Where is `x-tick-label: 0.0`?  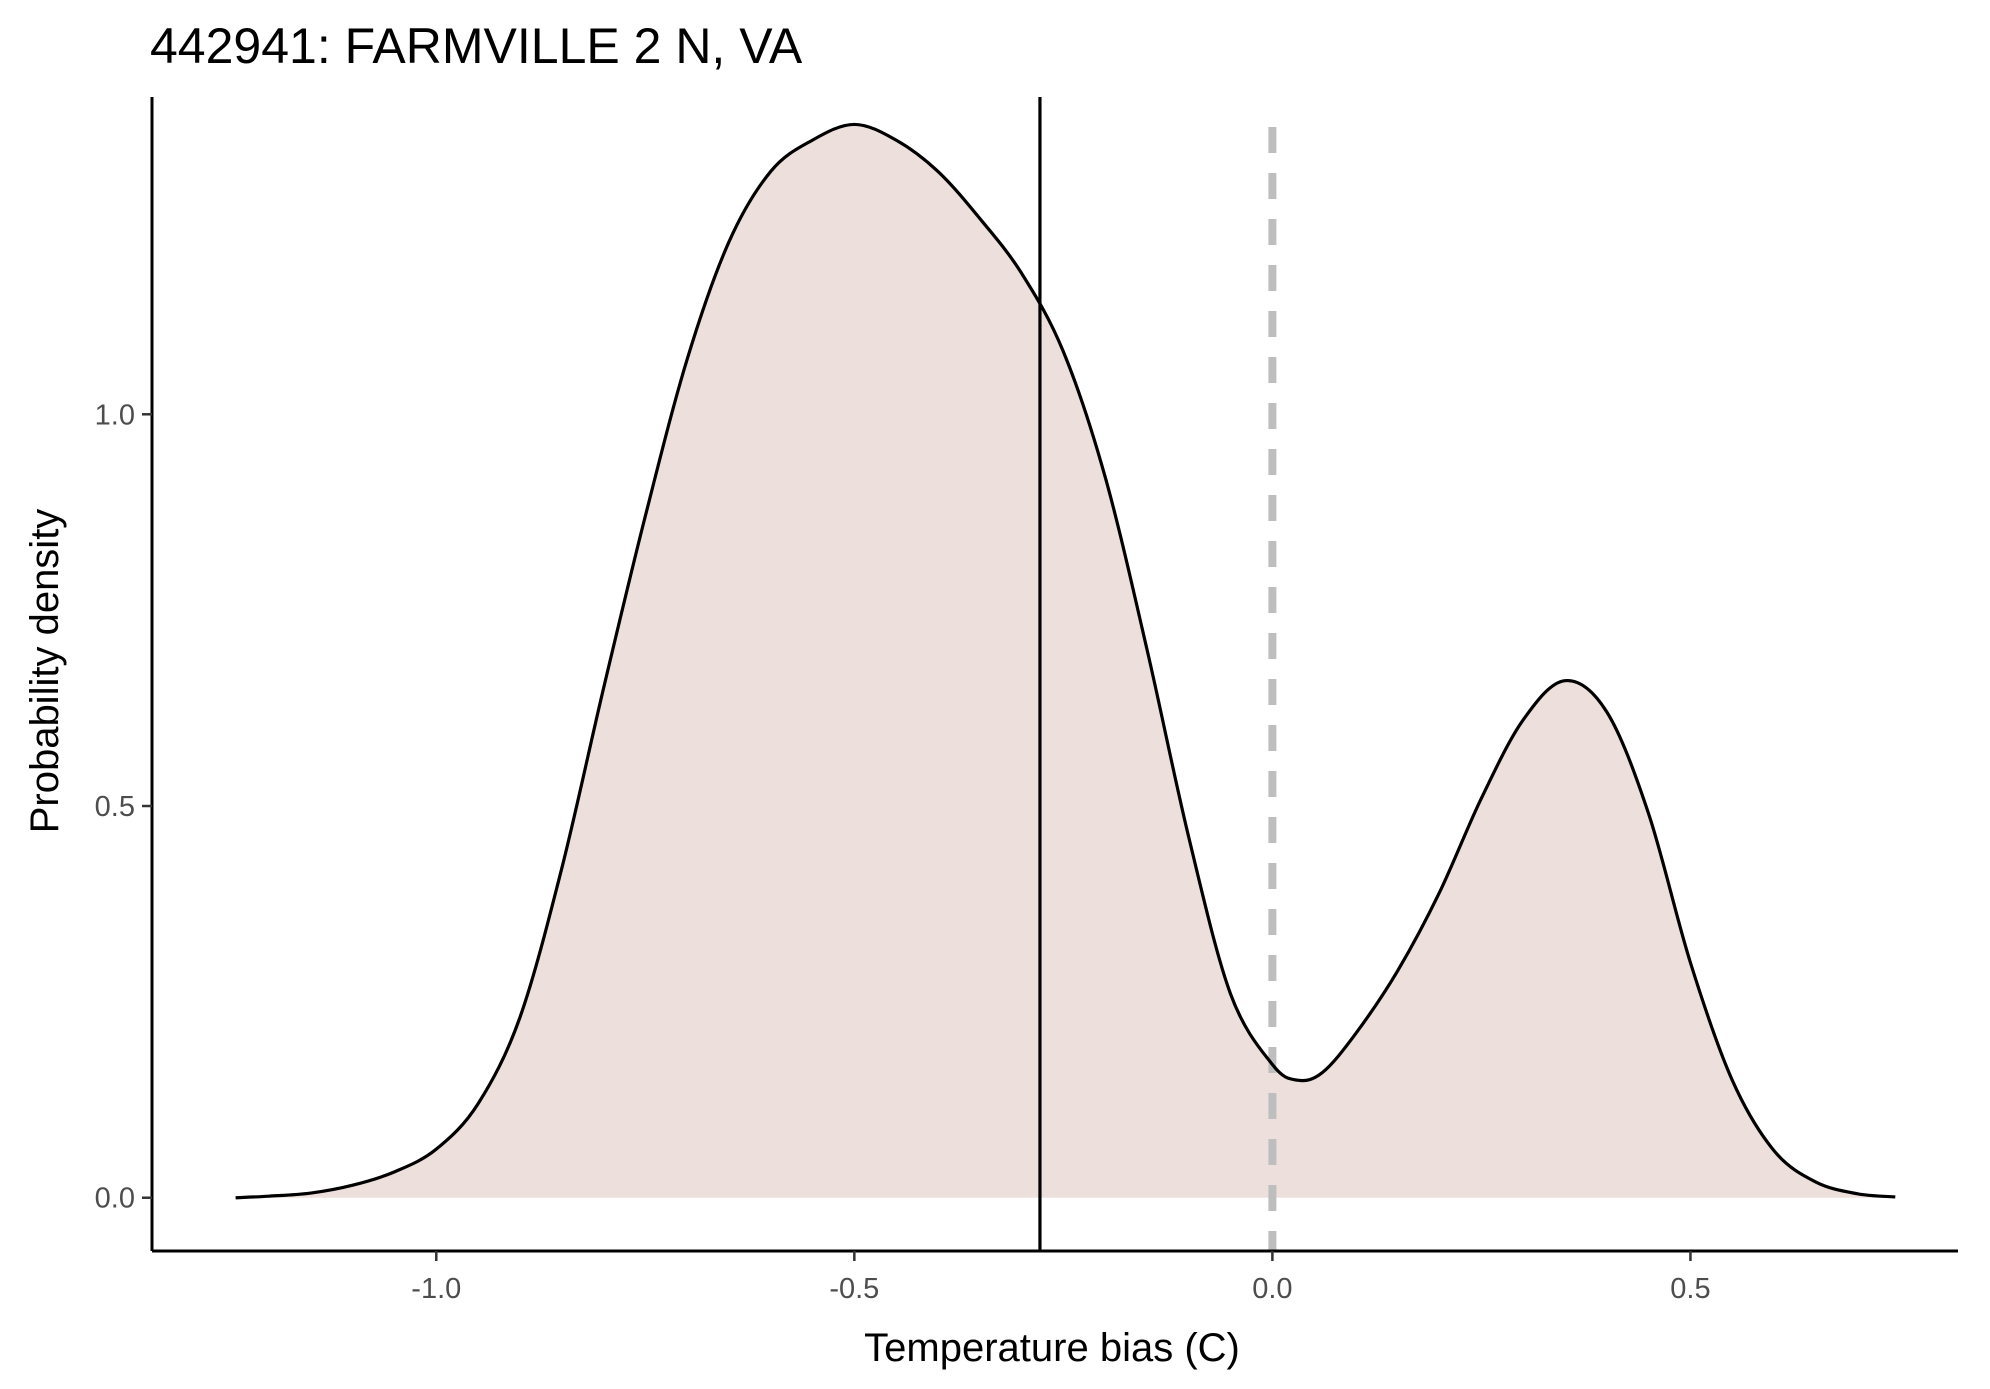
x-tick-label: 0.0 is located at coordinates (1272, 1289).